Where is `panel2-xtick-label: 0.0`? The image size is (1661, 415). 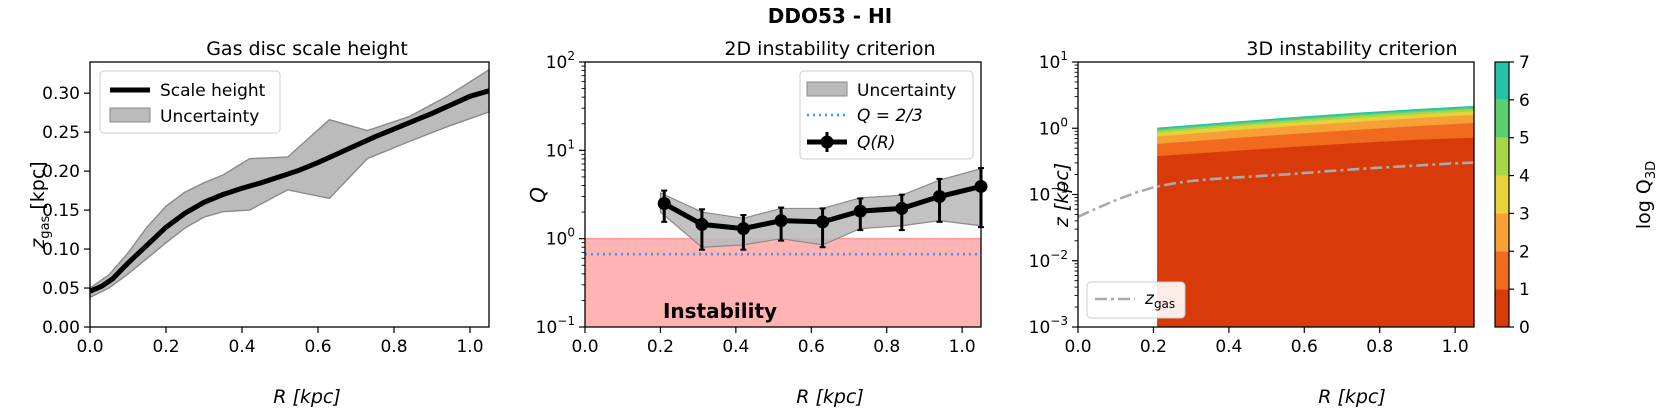 panel2-xtick-label: 0.0 is located at coordinates (584, 347).